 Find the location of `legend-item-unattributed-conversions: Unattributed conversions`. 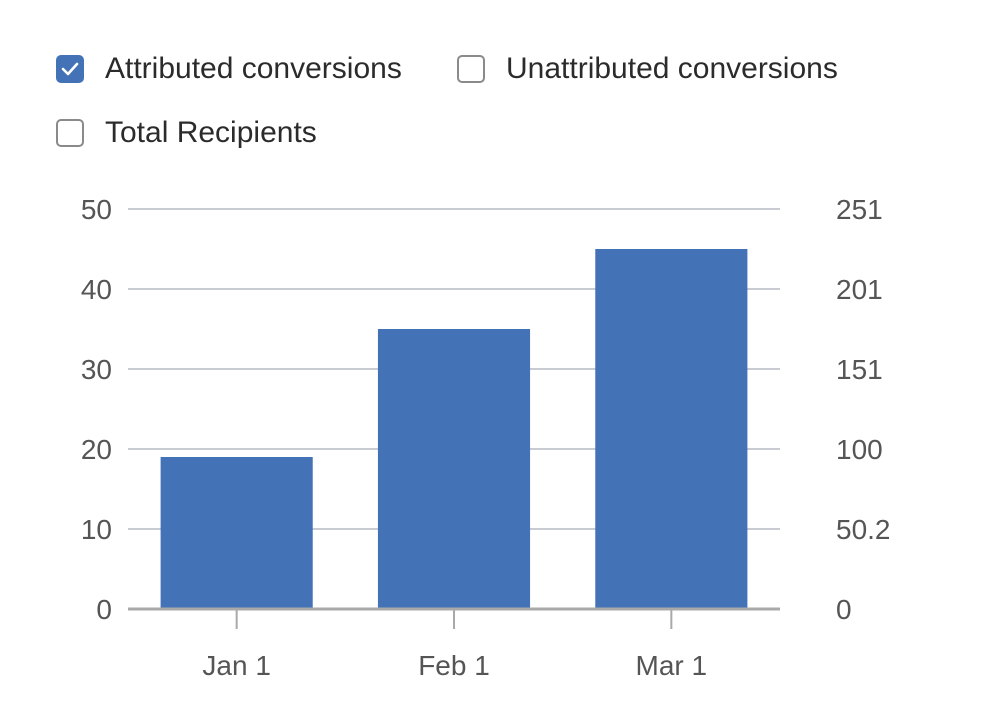

legend-item-unattributed-conversions: Unattributed conversions is located at coordinates (647, 69).